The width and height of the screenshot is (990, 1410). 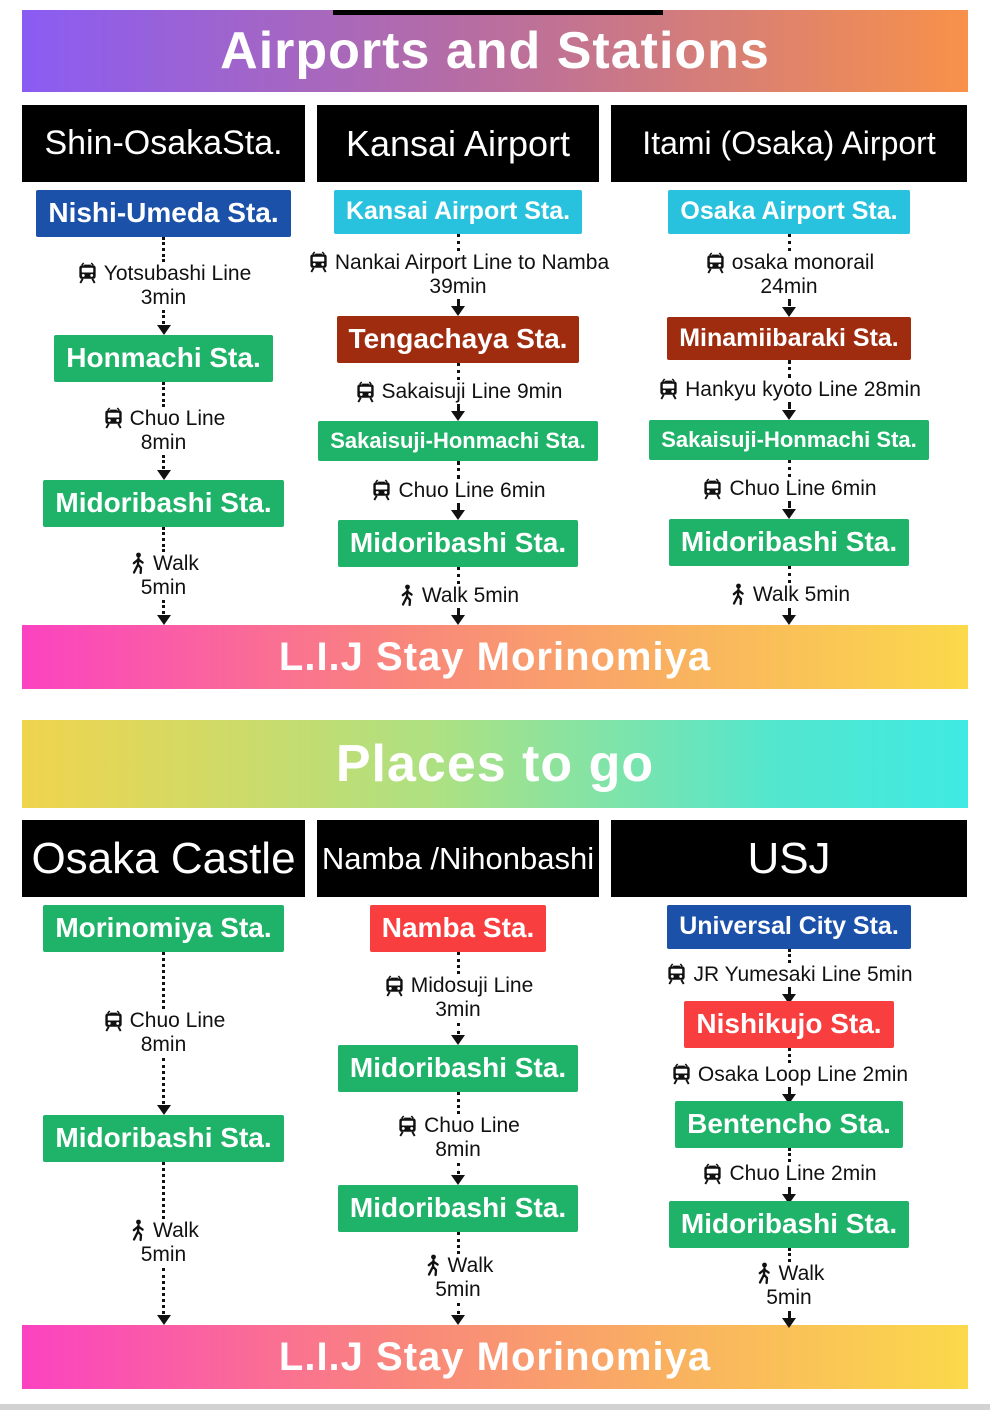 I want to click on transit-duration: 5min, so click(x=163, y=587).